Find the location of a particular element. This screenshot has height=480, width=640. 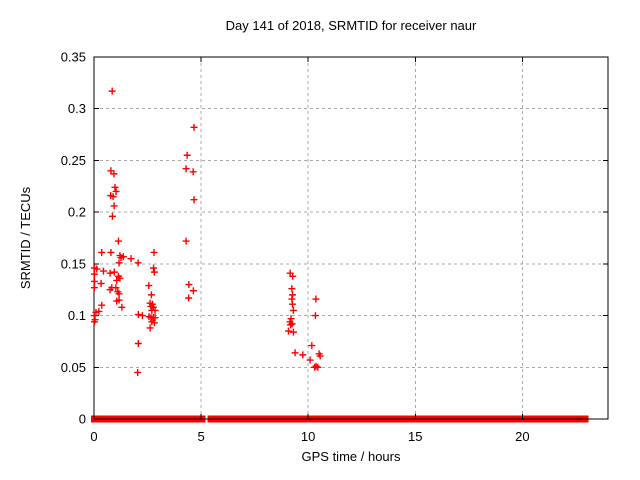

y-tick-label: 0 is located at coordinates (82, 419).